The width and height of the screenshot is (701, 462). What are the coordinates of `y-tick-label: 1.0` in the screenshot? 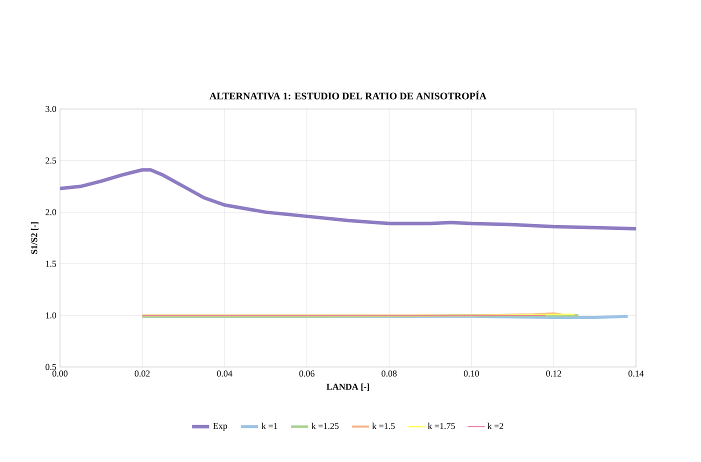 It's located at (51, 315).